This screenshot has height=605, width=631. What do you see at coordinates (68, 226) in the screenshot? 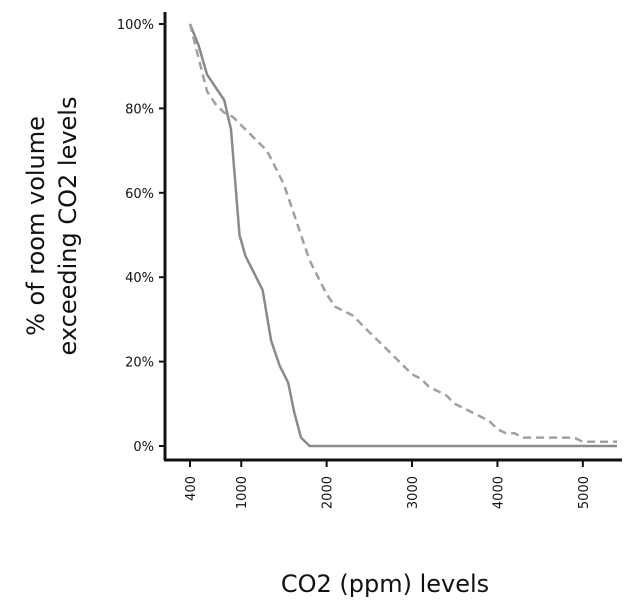
I see `y-axis-title-line-2: exceeding CO2 levels` at bounding box center [68, 226].